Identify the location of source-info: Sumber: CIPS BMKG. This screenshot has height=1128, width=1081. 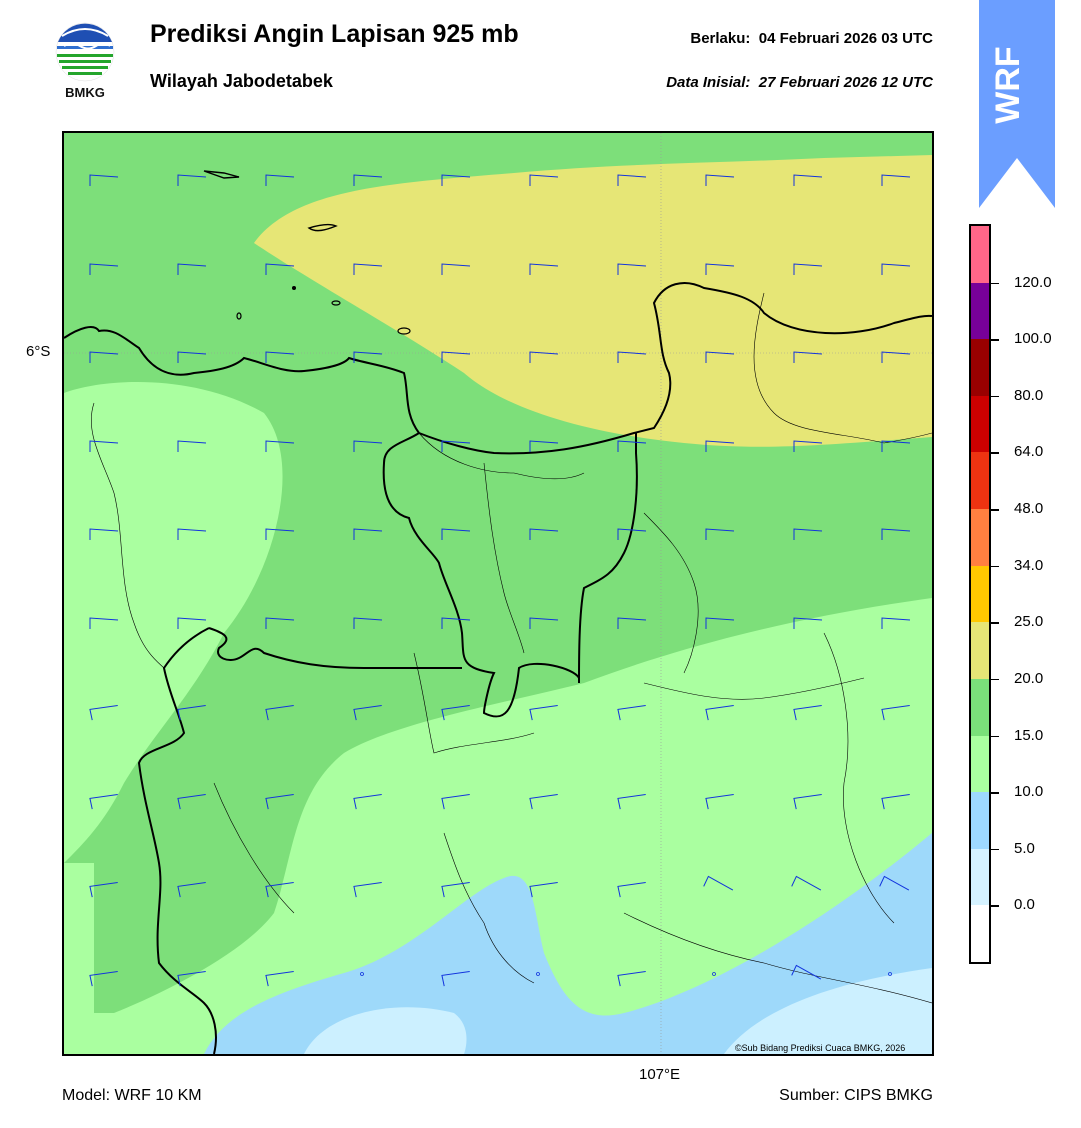
(856, 1095).